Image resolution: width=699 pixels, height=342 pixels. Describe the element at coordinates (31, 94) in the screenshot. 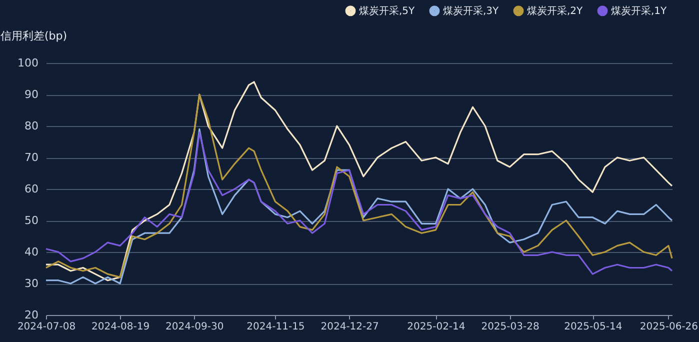

I see `y-tick-label: 90` at that location.